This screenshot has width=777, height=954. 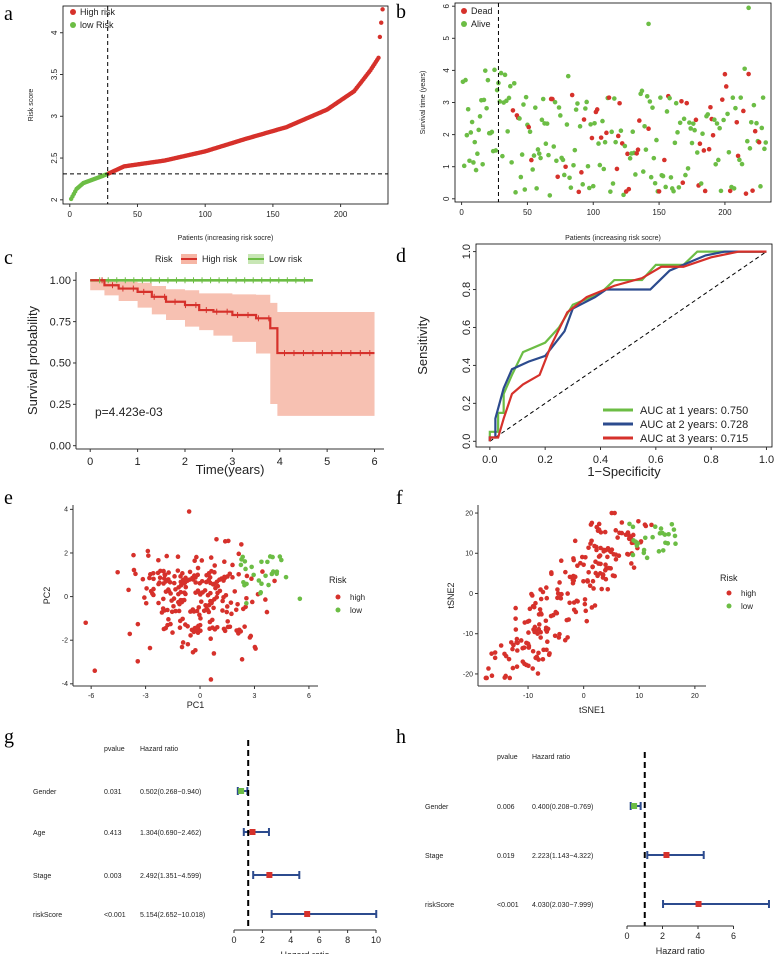 I want to click on x-axis-title: PC1, so click(x=196, y=705).